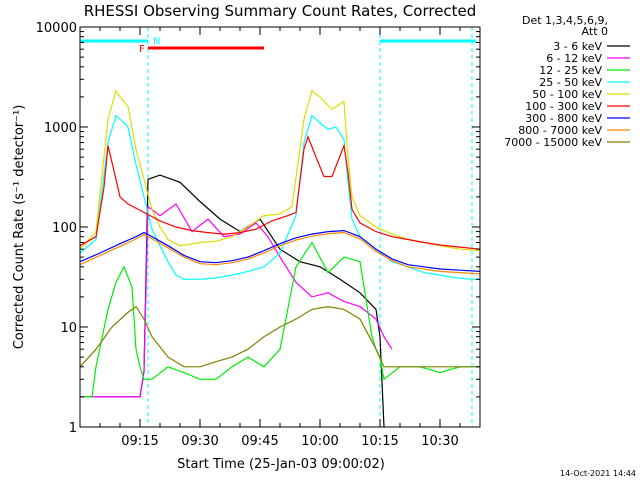  Describe the element at coordinates (563, 118) in the screenshot. I see `legend-label-6: 300 - 800 keV` at that location.